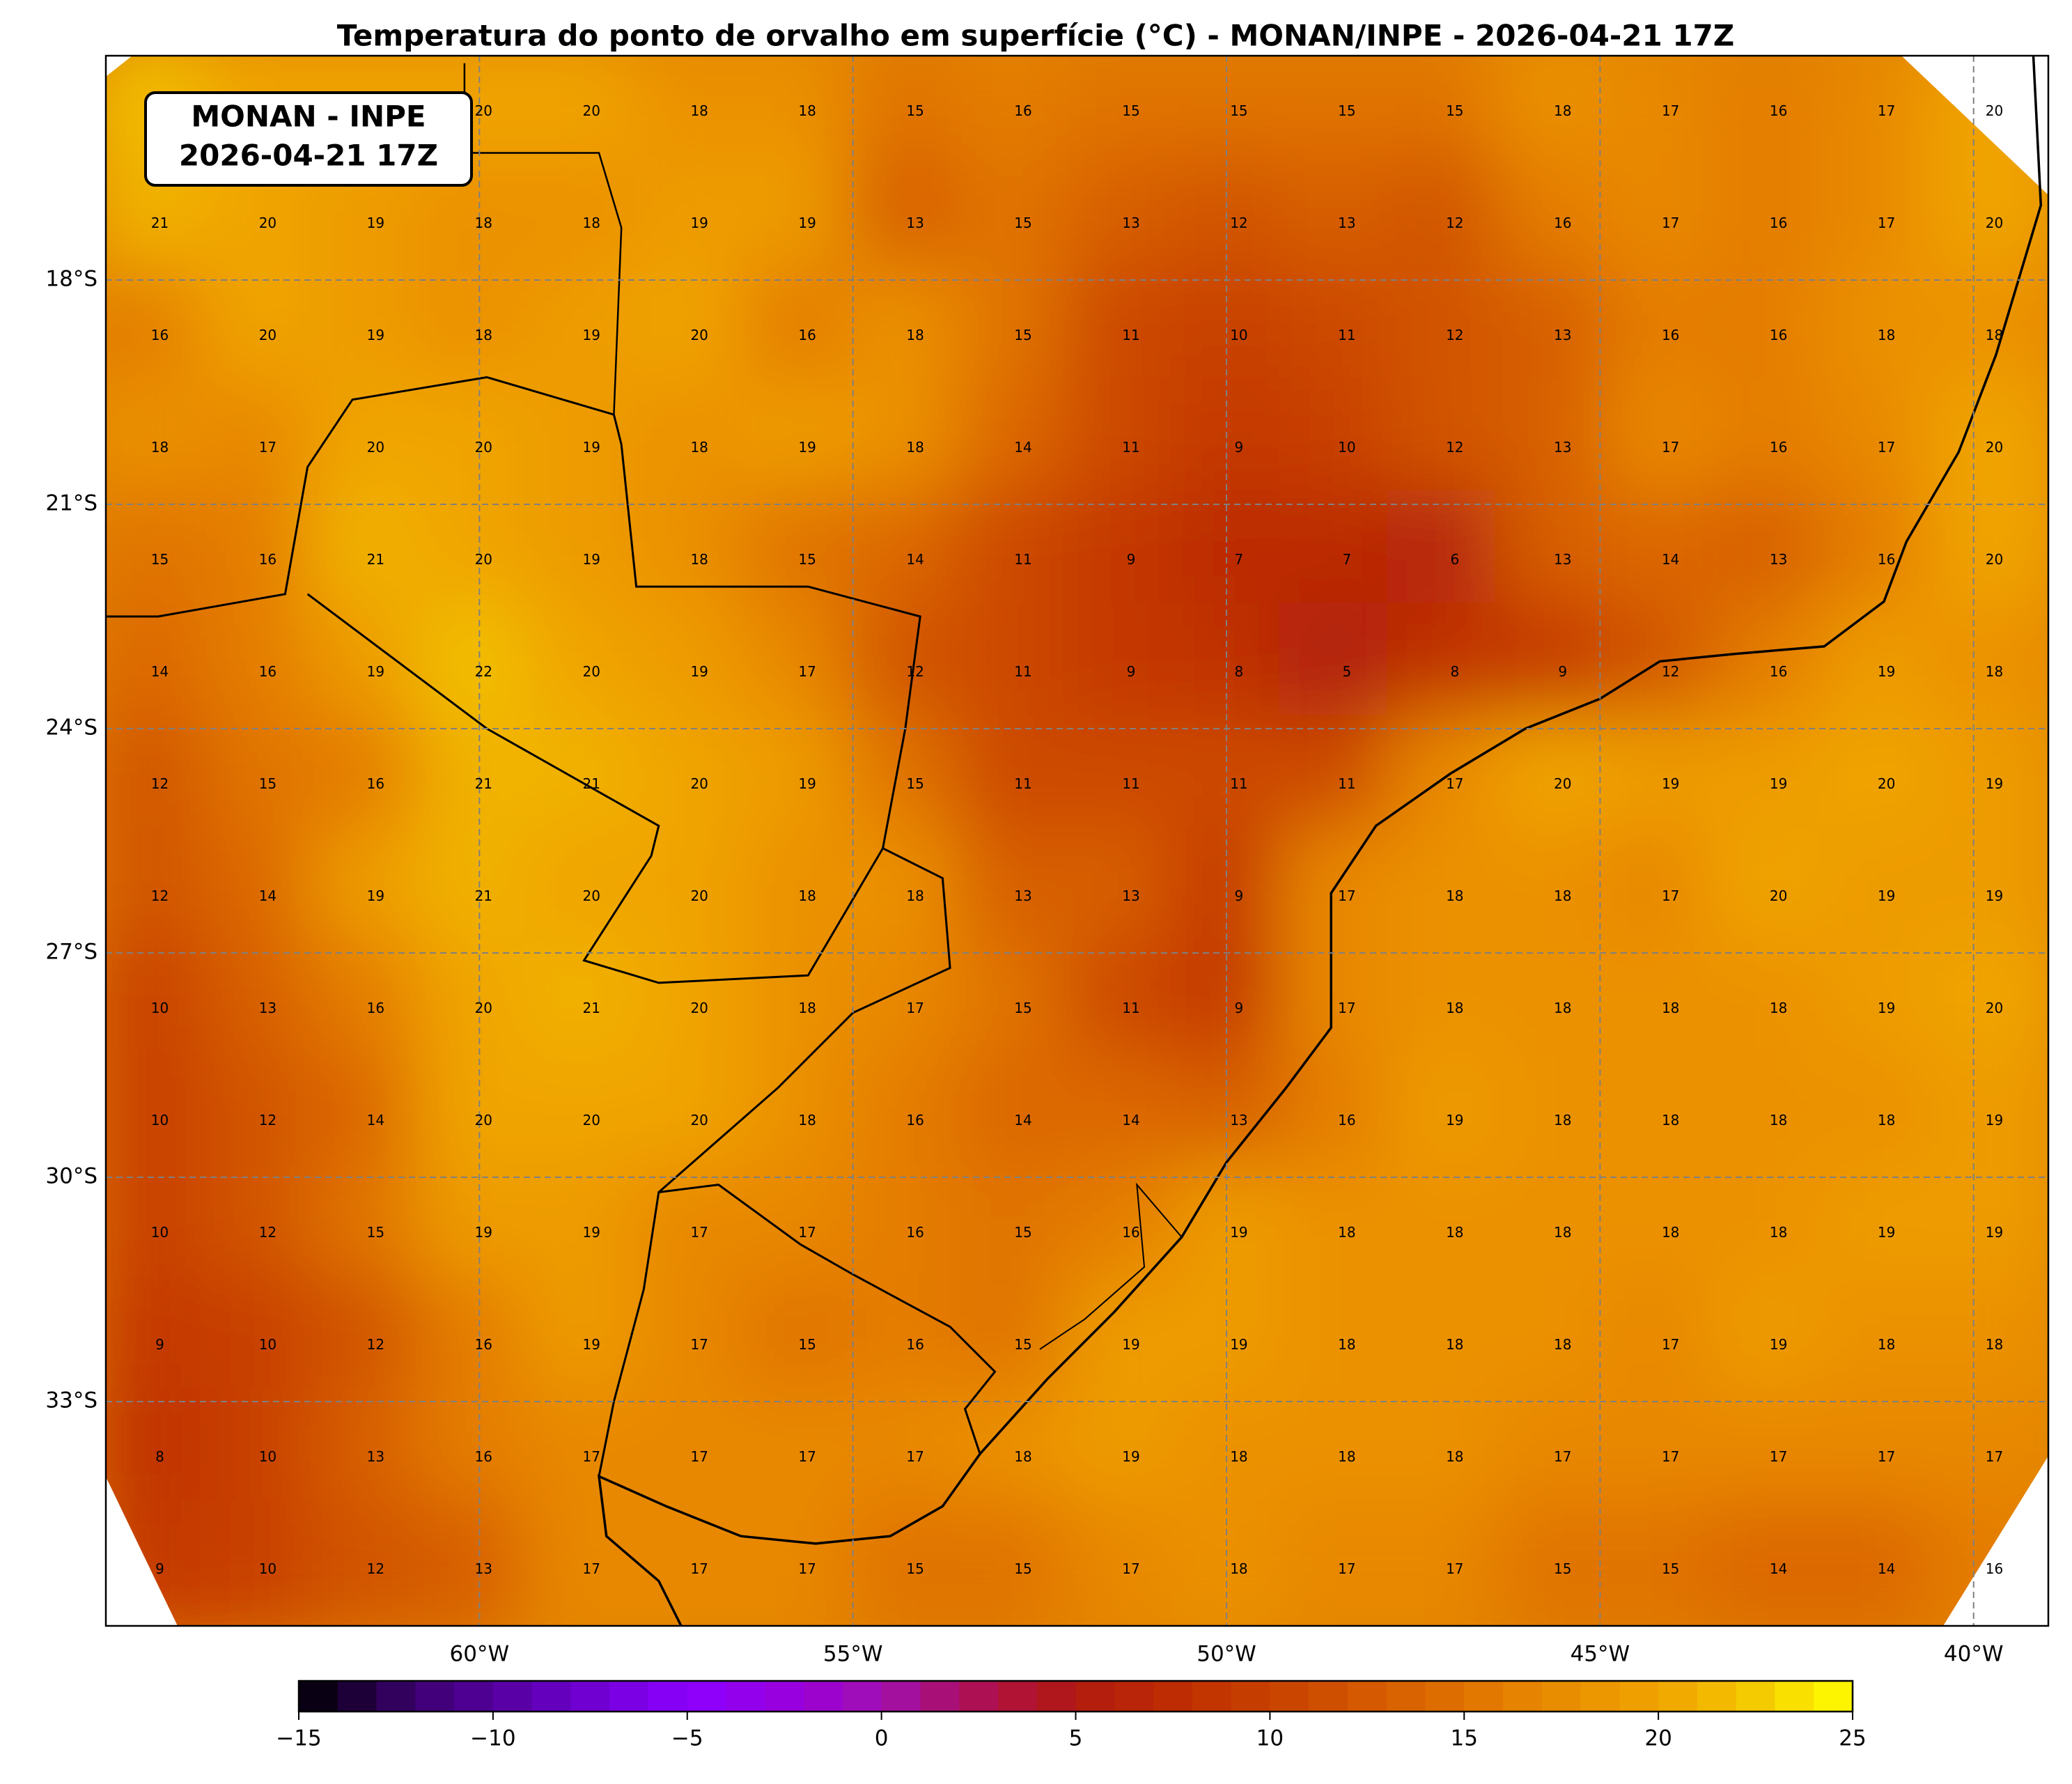  Describe the element at coordinates (71, 279) in the screenshot. I see `y-tick-label: 18°S` at that location.